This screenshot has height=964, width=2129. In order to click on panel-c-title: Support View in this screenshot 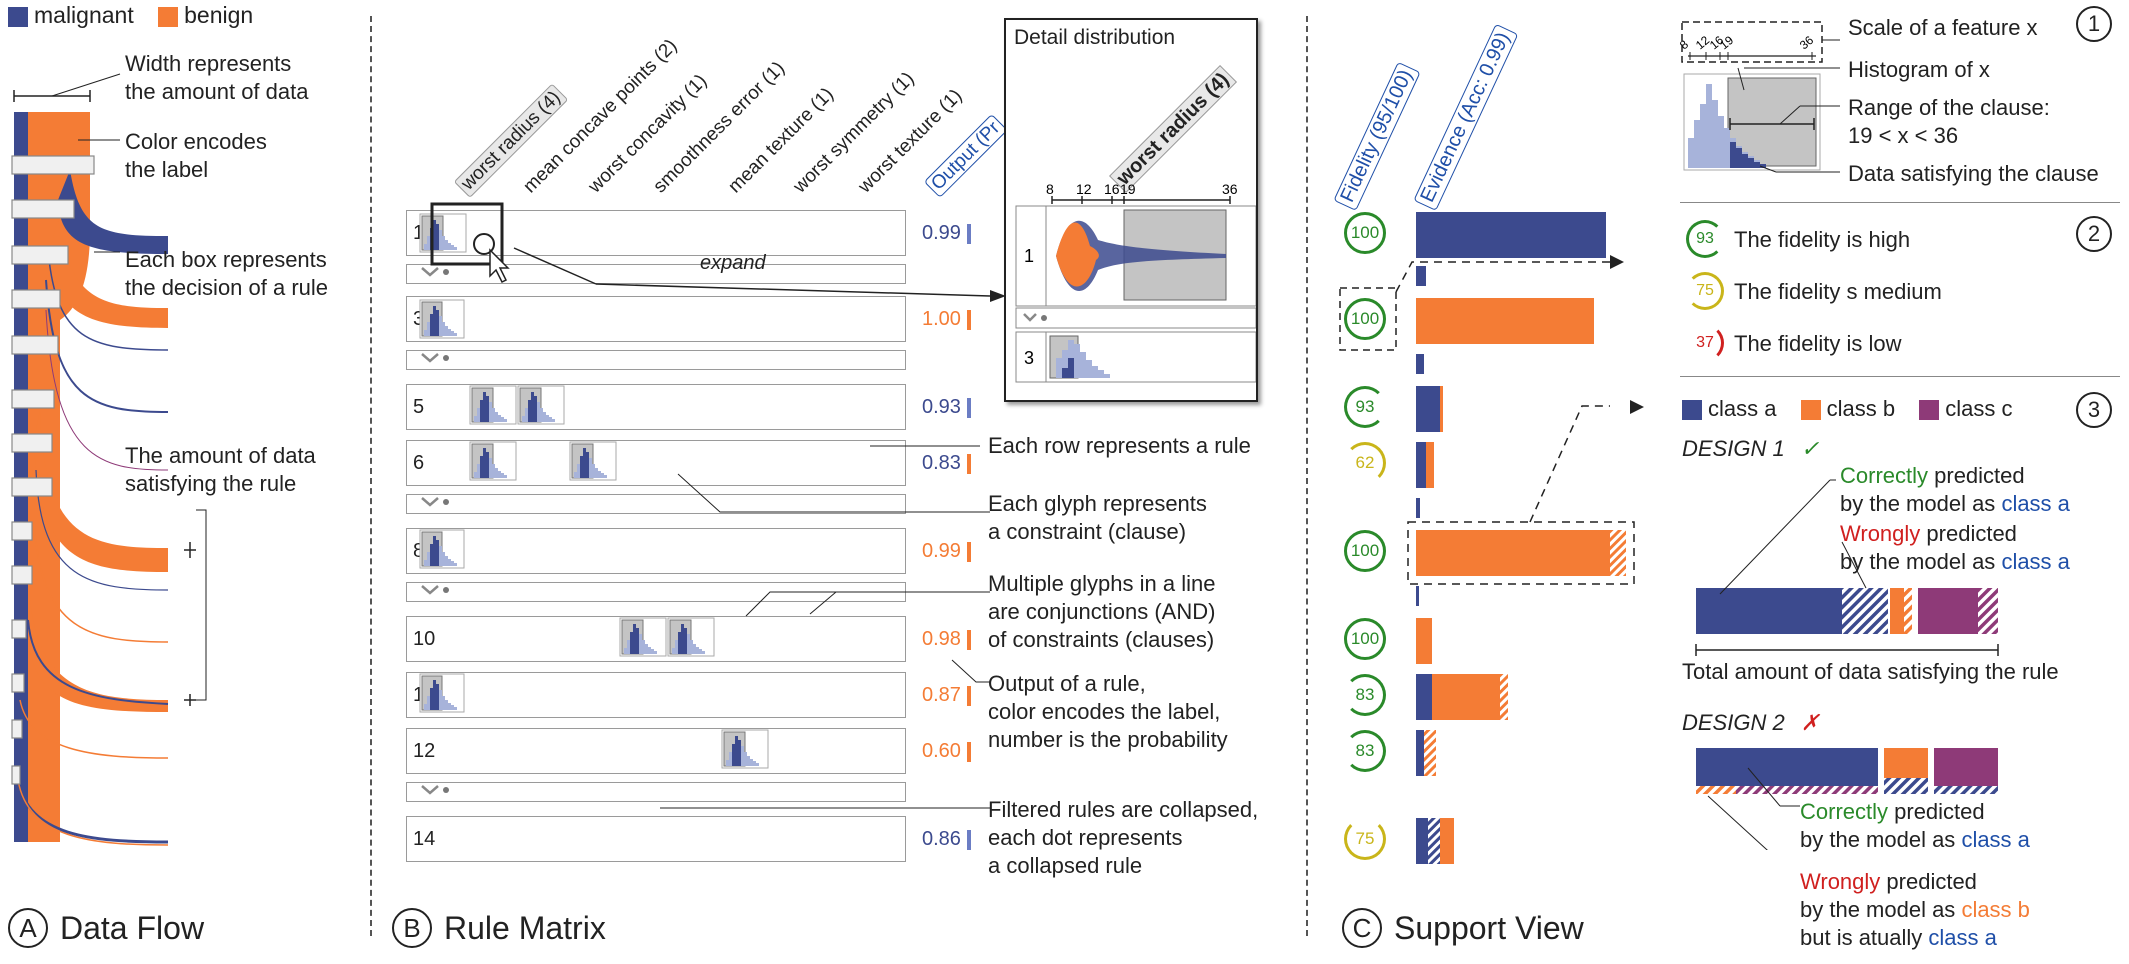, I will do `click(1489, 927)`.